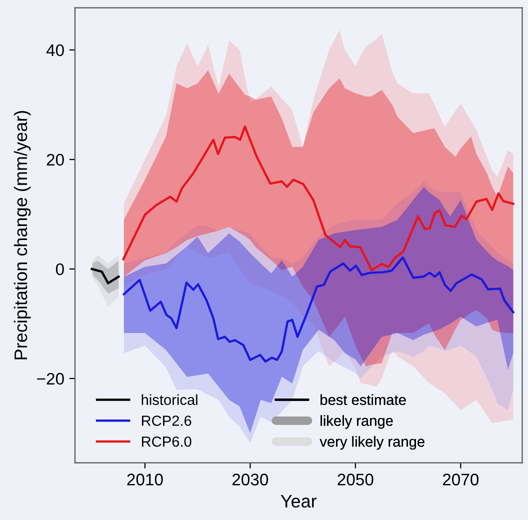  What do you see at coordinates (60, 269) in the screenshot?
I see `y-tick-label: 0` at bounding box center [60, 269].